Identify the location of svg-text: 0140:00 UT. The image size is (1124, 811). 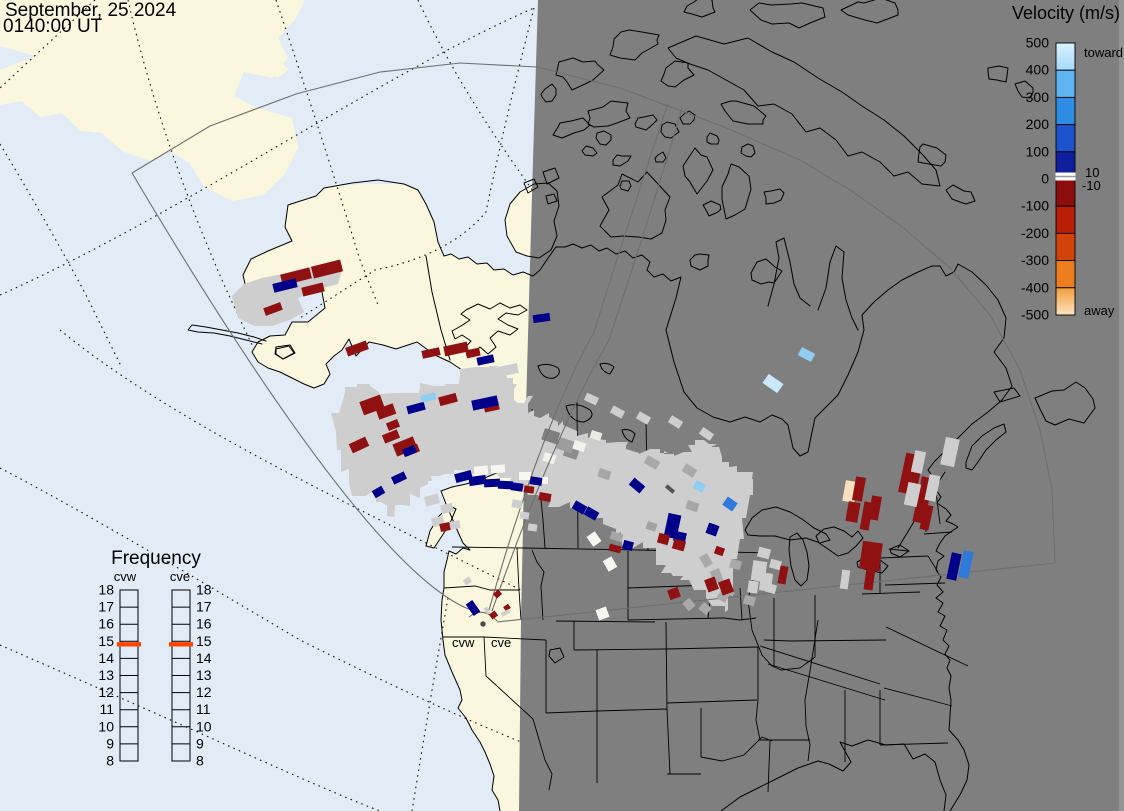
(53, 26).